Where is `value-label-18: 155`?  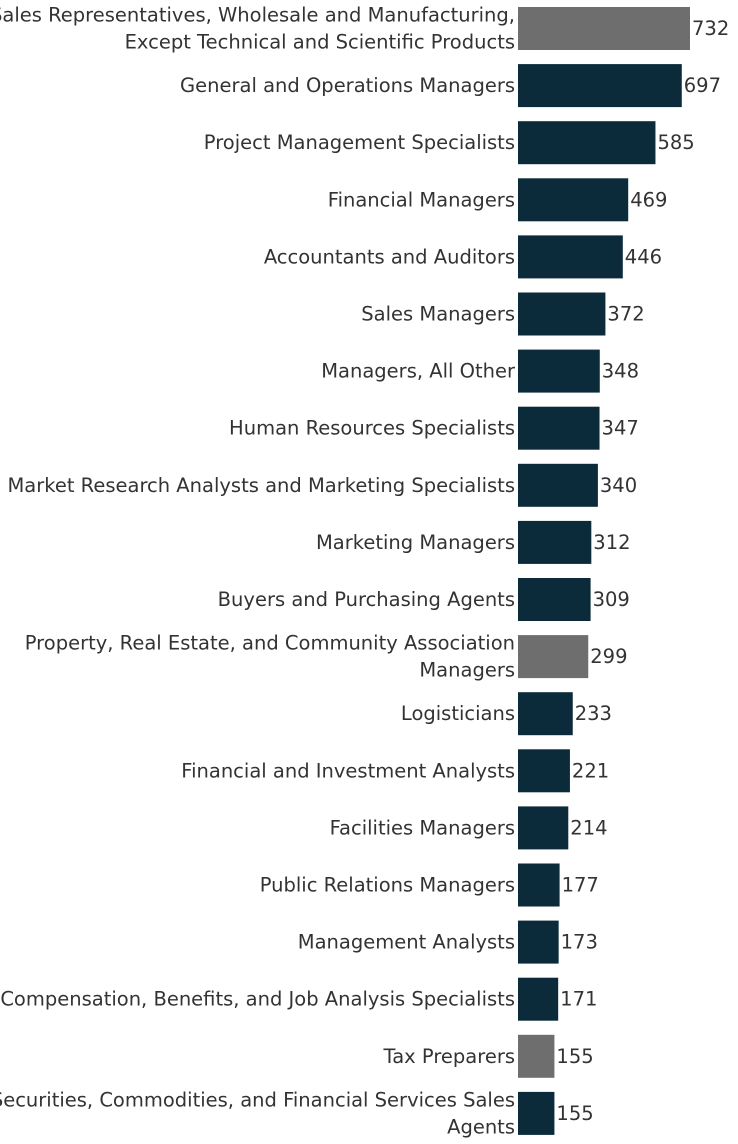 value-label-18: 155 is located at coordinates (574, 1056).